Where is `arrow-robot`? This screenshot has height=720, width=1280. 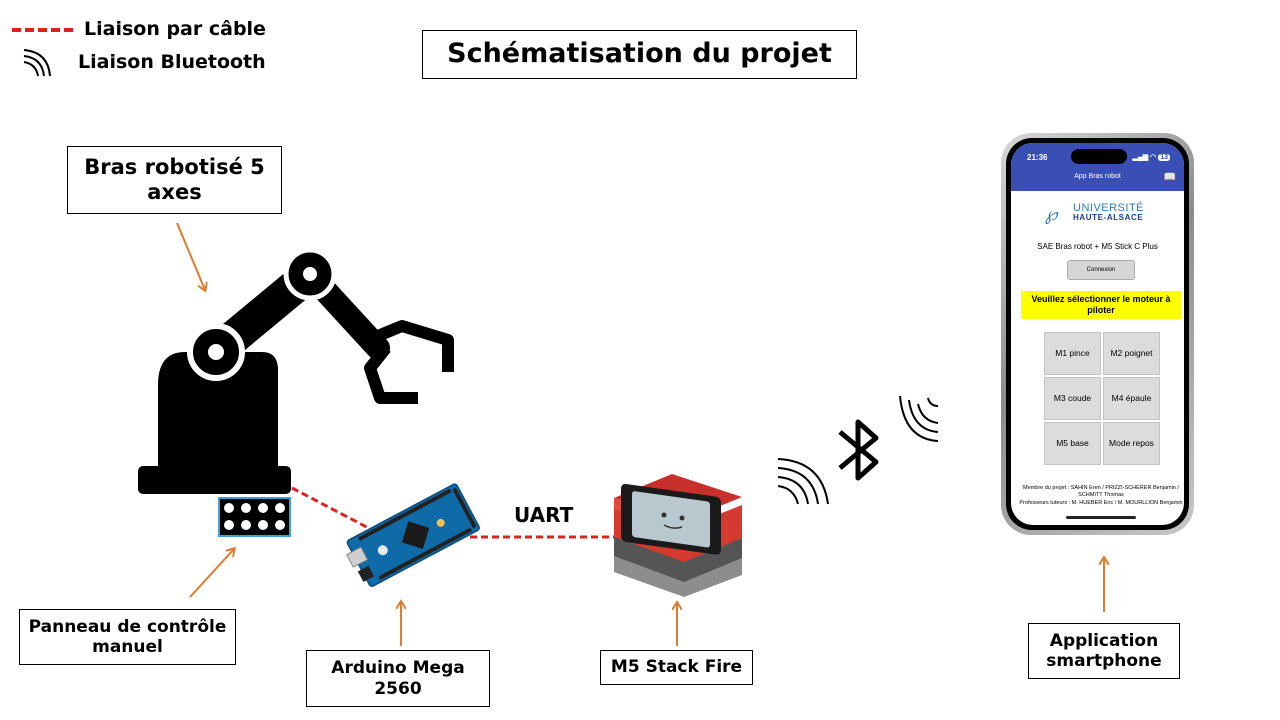
arrow-robot is located at coordinates (190, 256).